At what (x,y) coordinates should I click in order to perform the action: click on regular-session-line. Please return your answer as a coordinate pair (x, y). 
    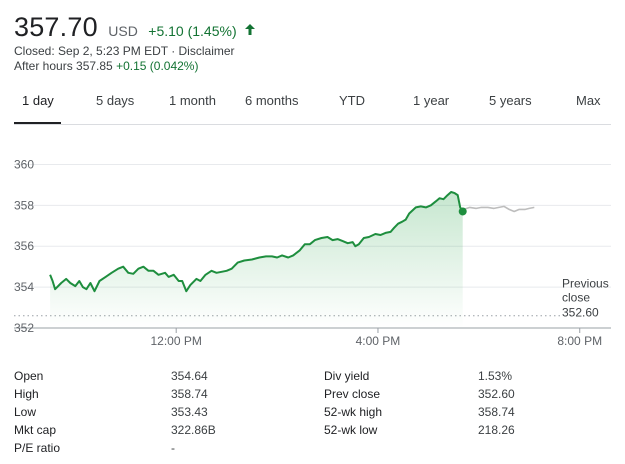
    Looking at the image, I should click on (256, 242).